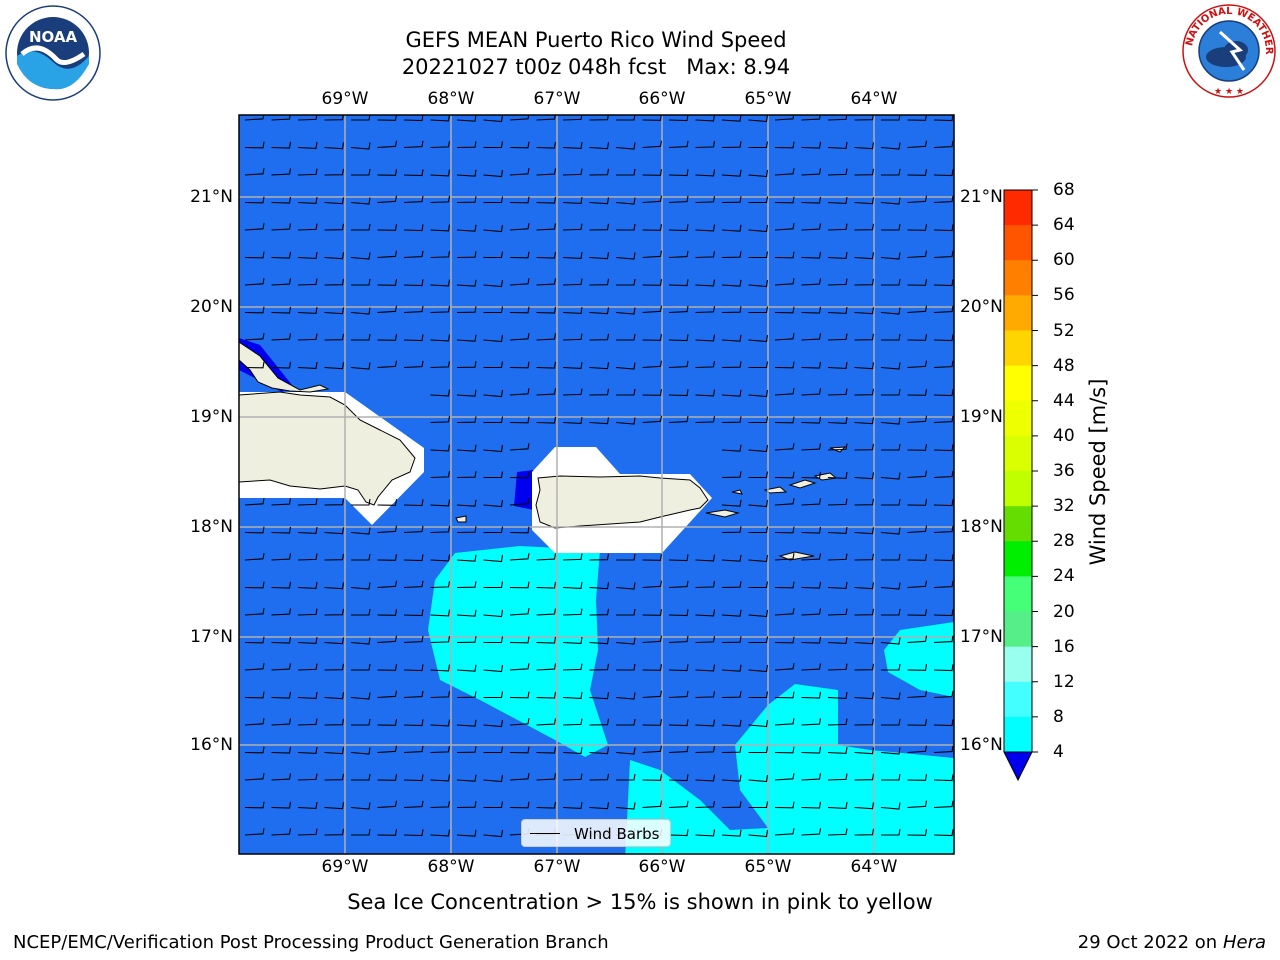  Describe the element at coordinates (1064, 576) in the screenshot. I see `colorbar-tick-label: 24` at that location.